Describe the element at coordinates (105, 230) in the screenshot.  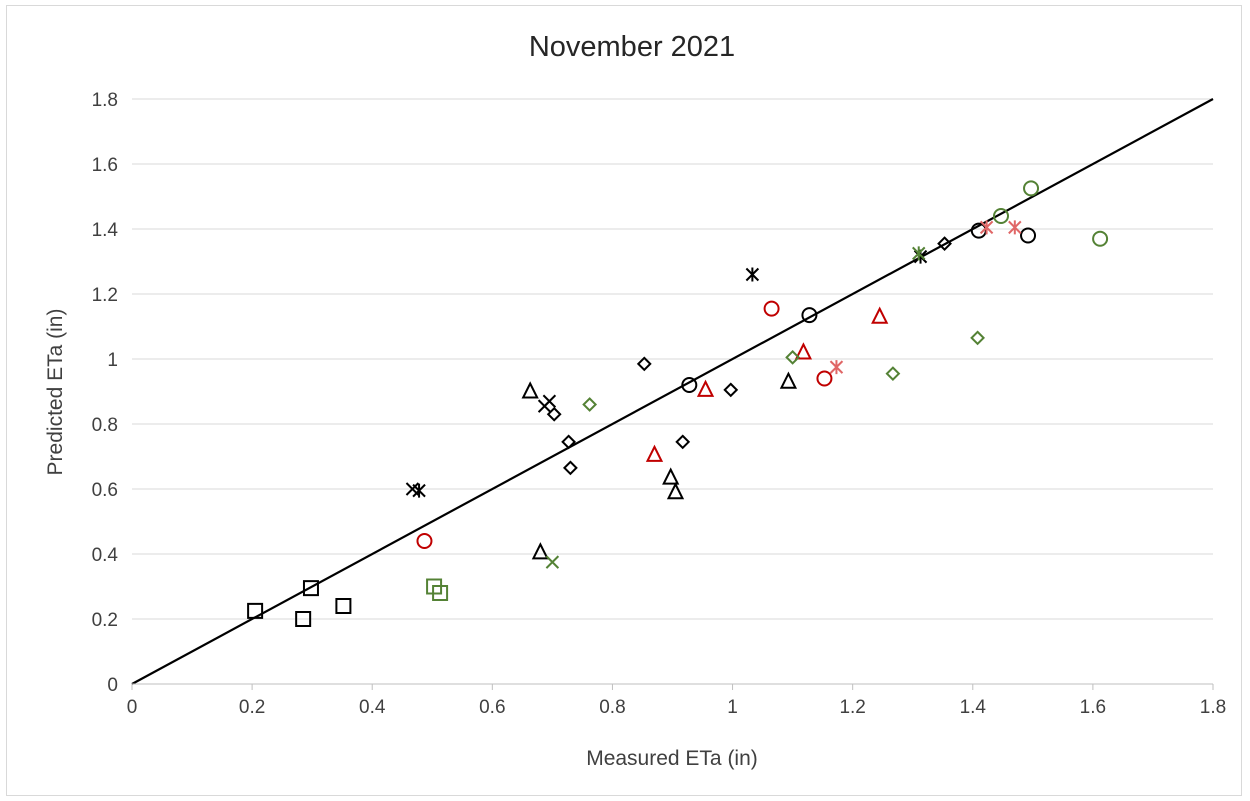
I see `y-tick-label: 1.4` at that location.